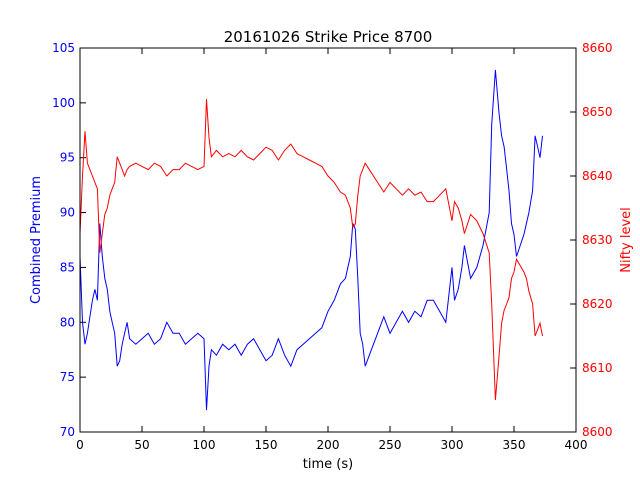 This screenshot has height=480, width=640. Describe the element at coordinates (514, 445) in the screenshot. I see `x-tick-label: 350` at that location.